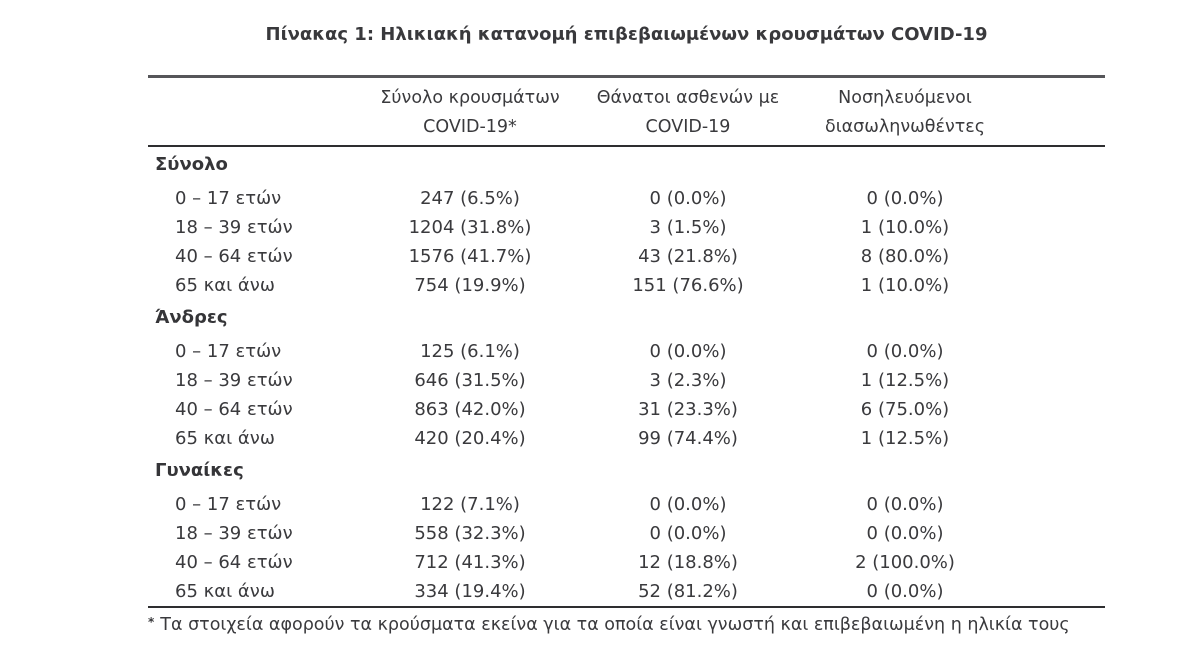 The width and height of the screenshot is (1200, 664). Describe the element at coordinates (626, 592) in the screenshot. I see `table-row: 65 και άνω 334 (19.4%) 52 (81.2%) 0 (0.0%)` at that location.